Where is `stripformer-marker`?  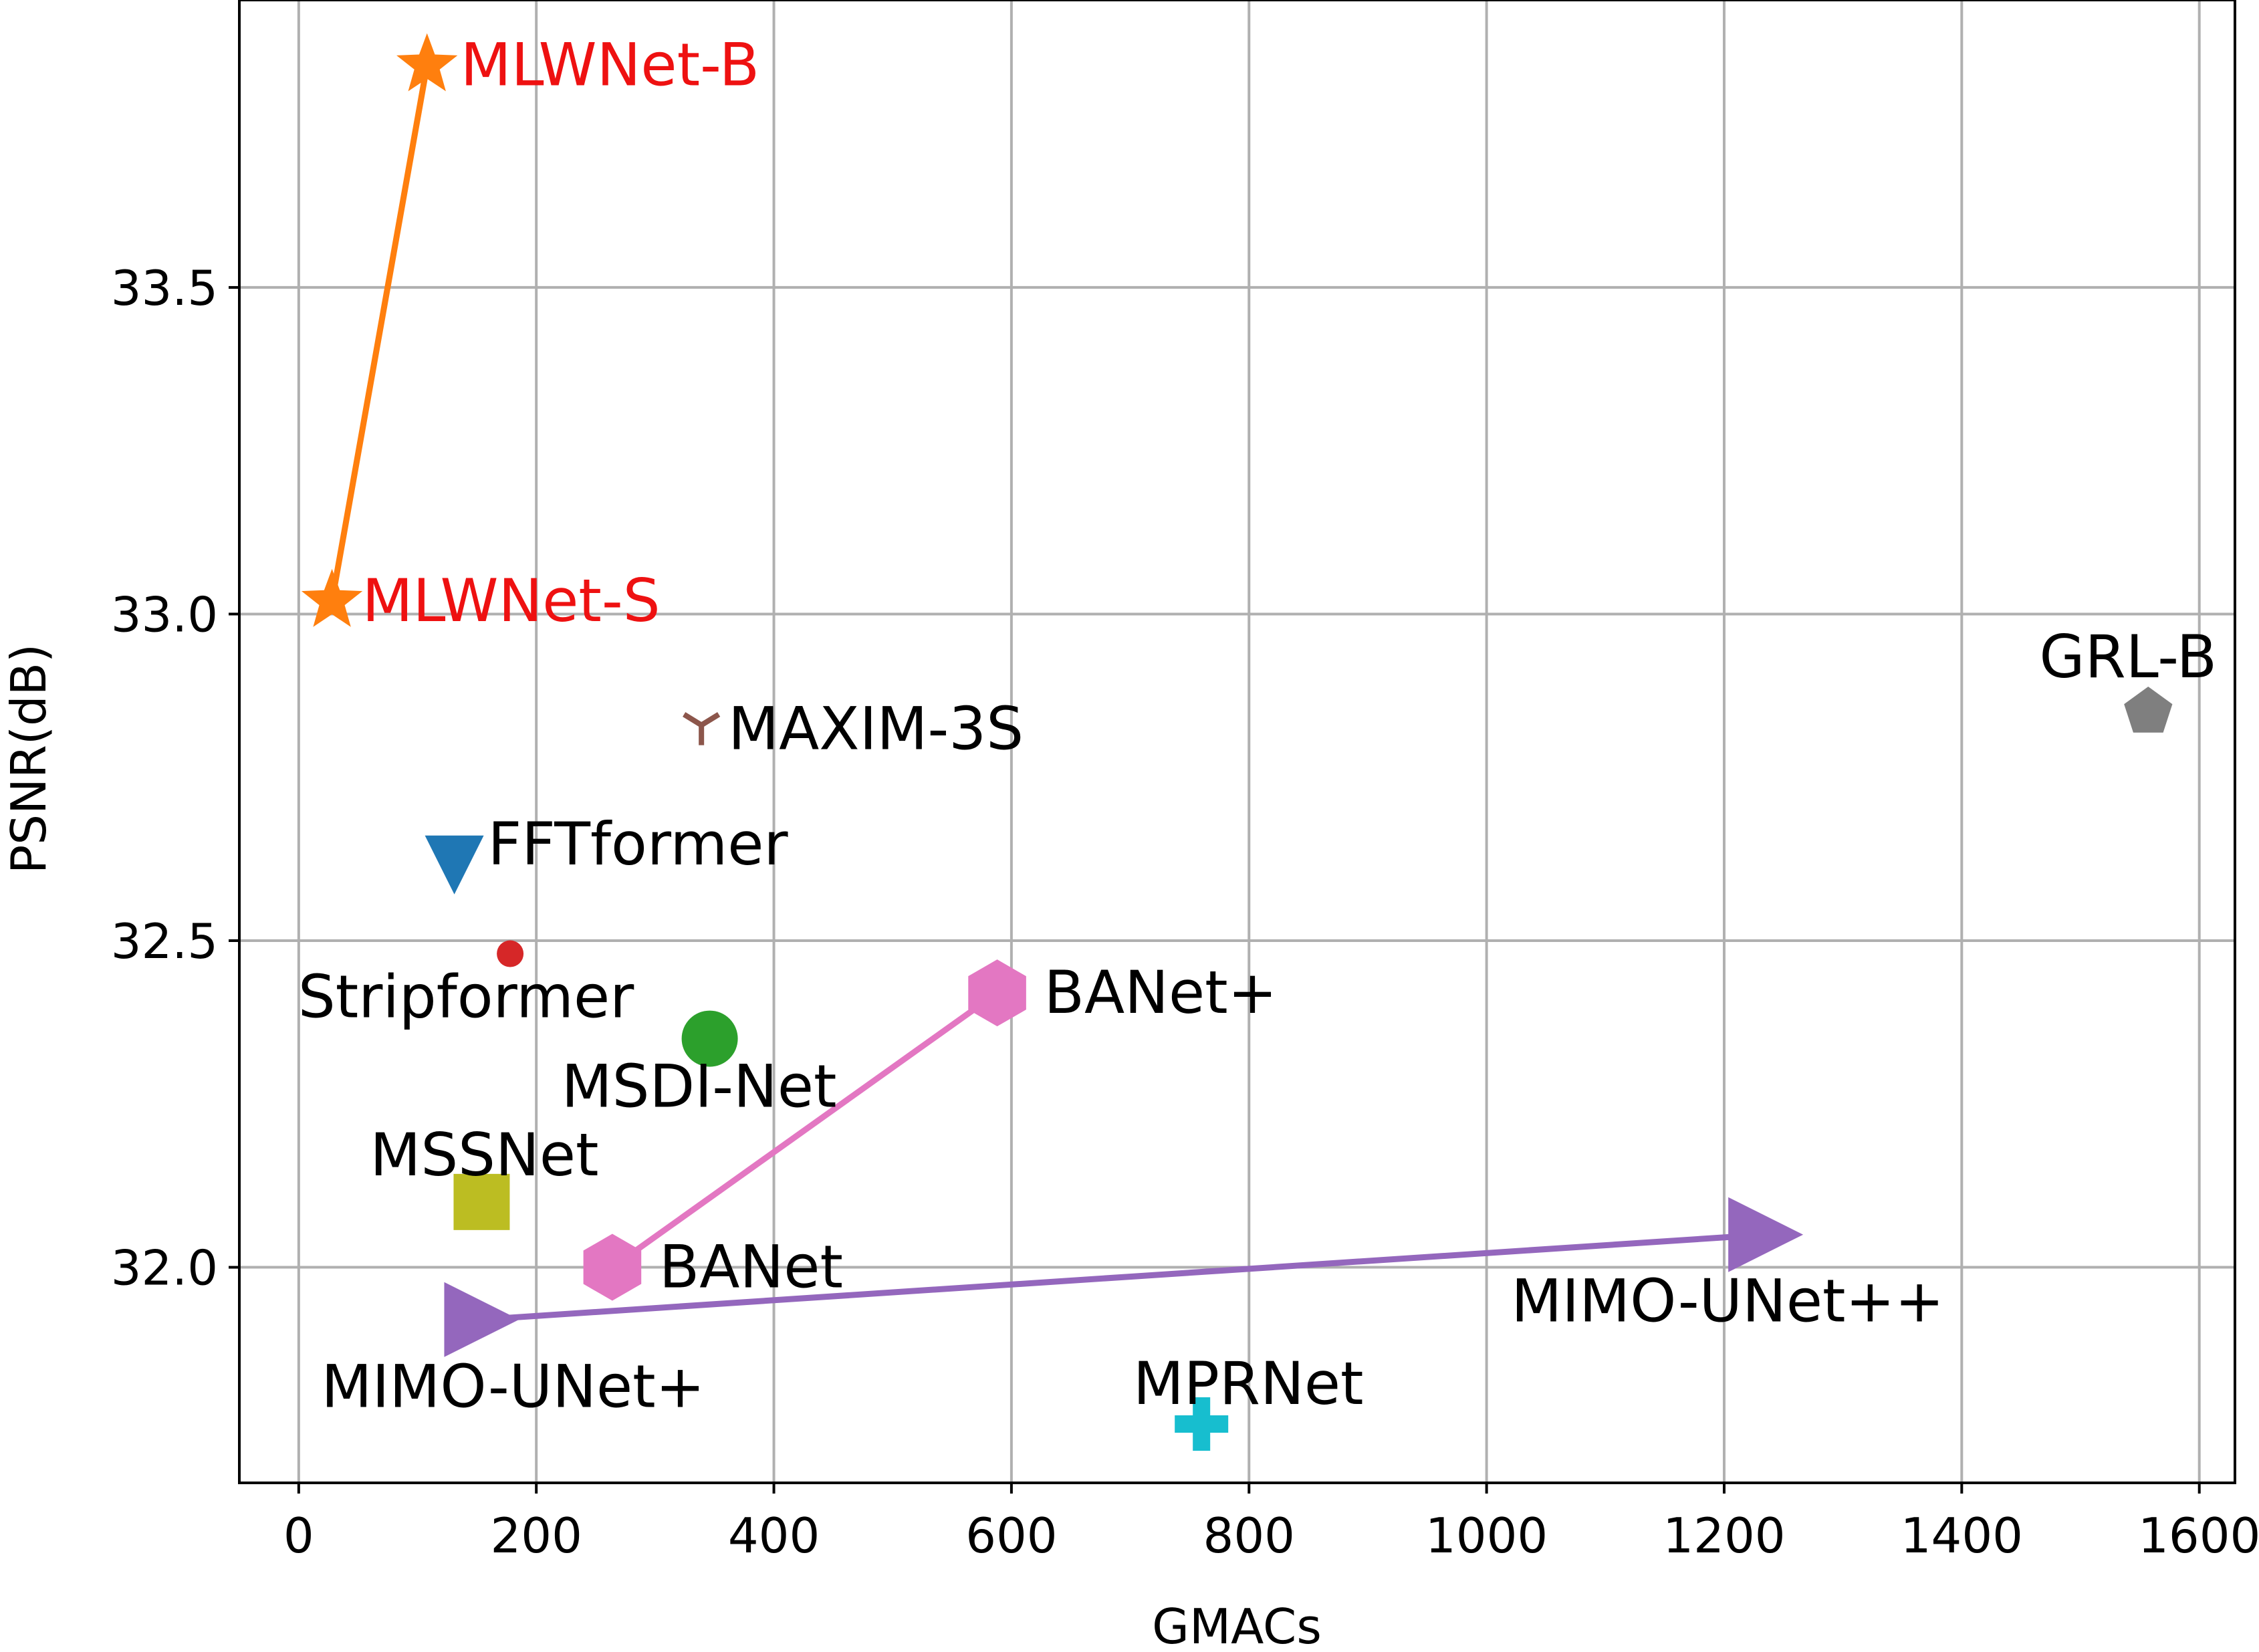 stripformer-marker is located at coordinates (510, 954).